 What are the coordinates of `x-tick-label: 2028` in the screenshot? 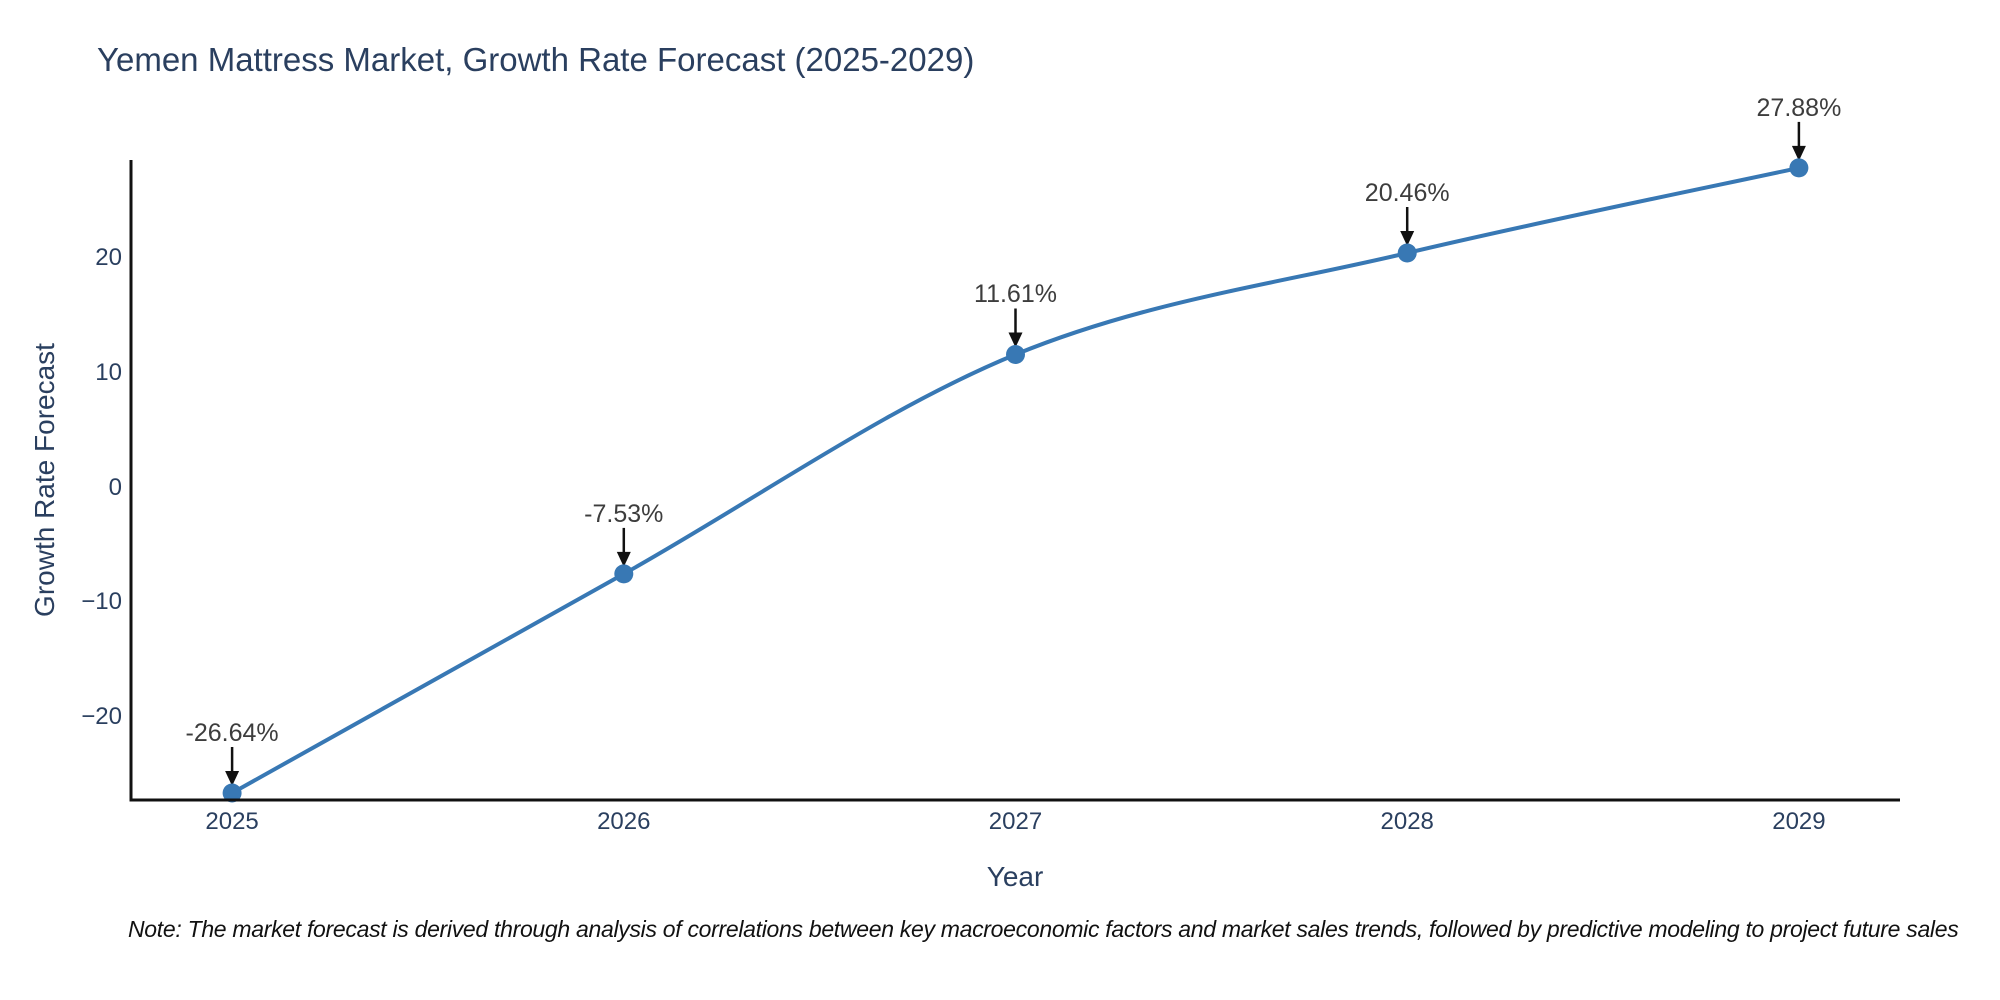 It's located at (1407, 821).